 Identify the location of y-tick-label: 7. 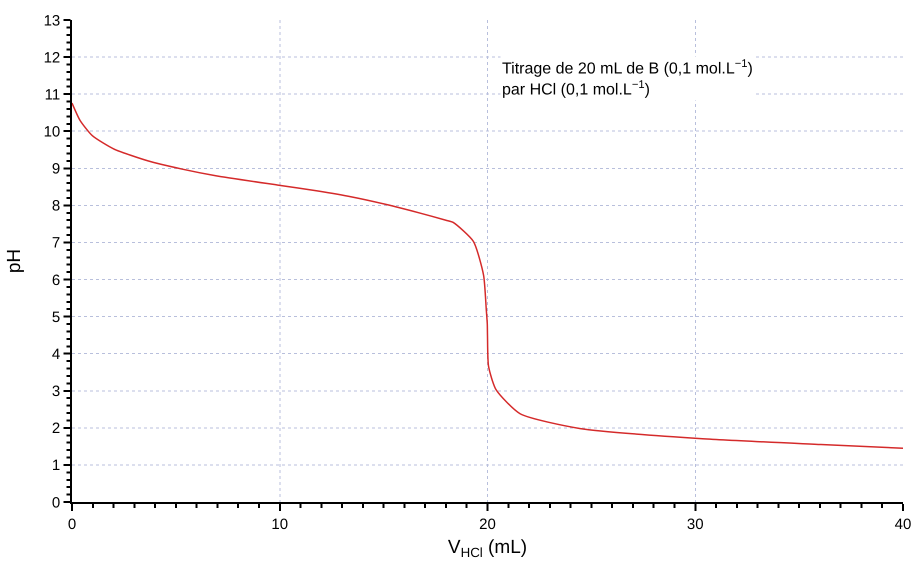
(56, 243).